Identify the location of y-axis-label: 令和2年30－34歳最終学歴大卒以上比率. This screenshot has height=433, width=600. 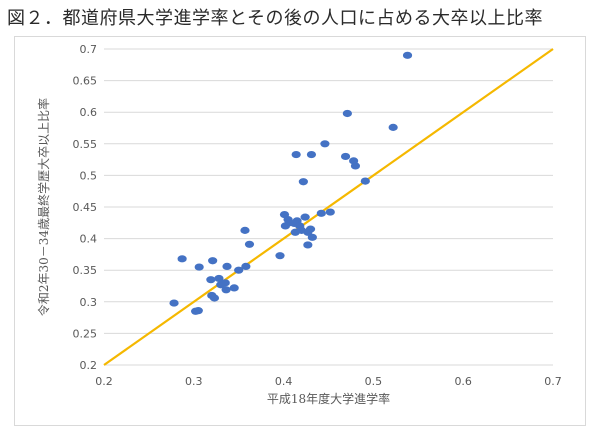
(43, 207).